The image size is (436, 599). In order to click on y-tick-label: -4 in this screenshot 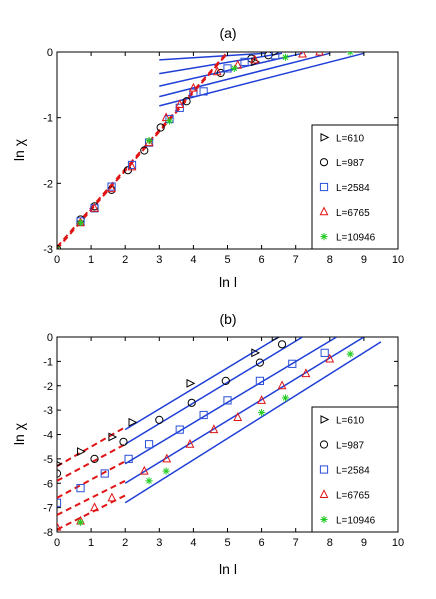, I will do `click(48, 436)`.